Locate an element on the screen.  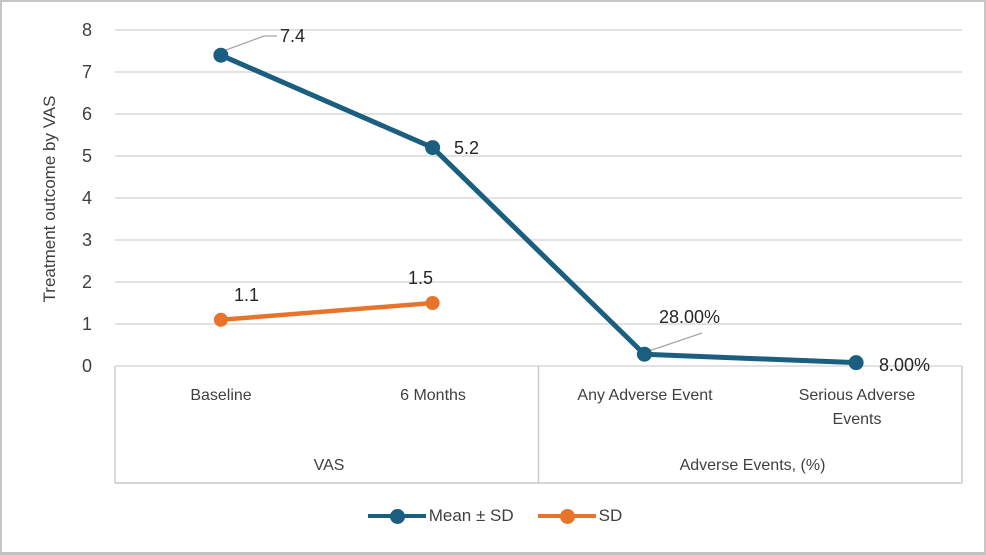
x-group-label: Adverse Events, (%) is located at coordinates (752, 465).